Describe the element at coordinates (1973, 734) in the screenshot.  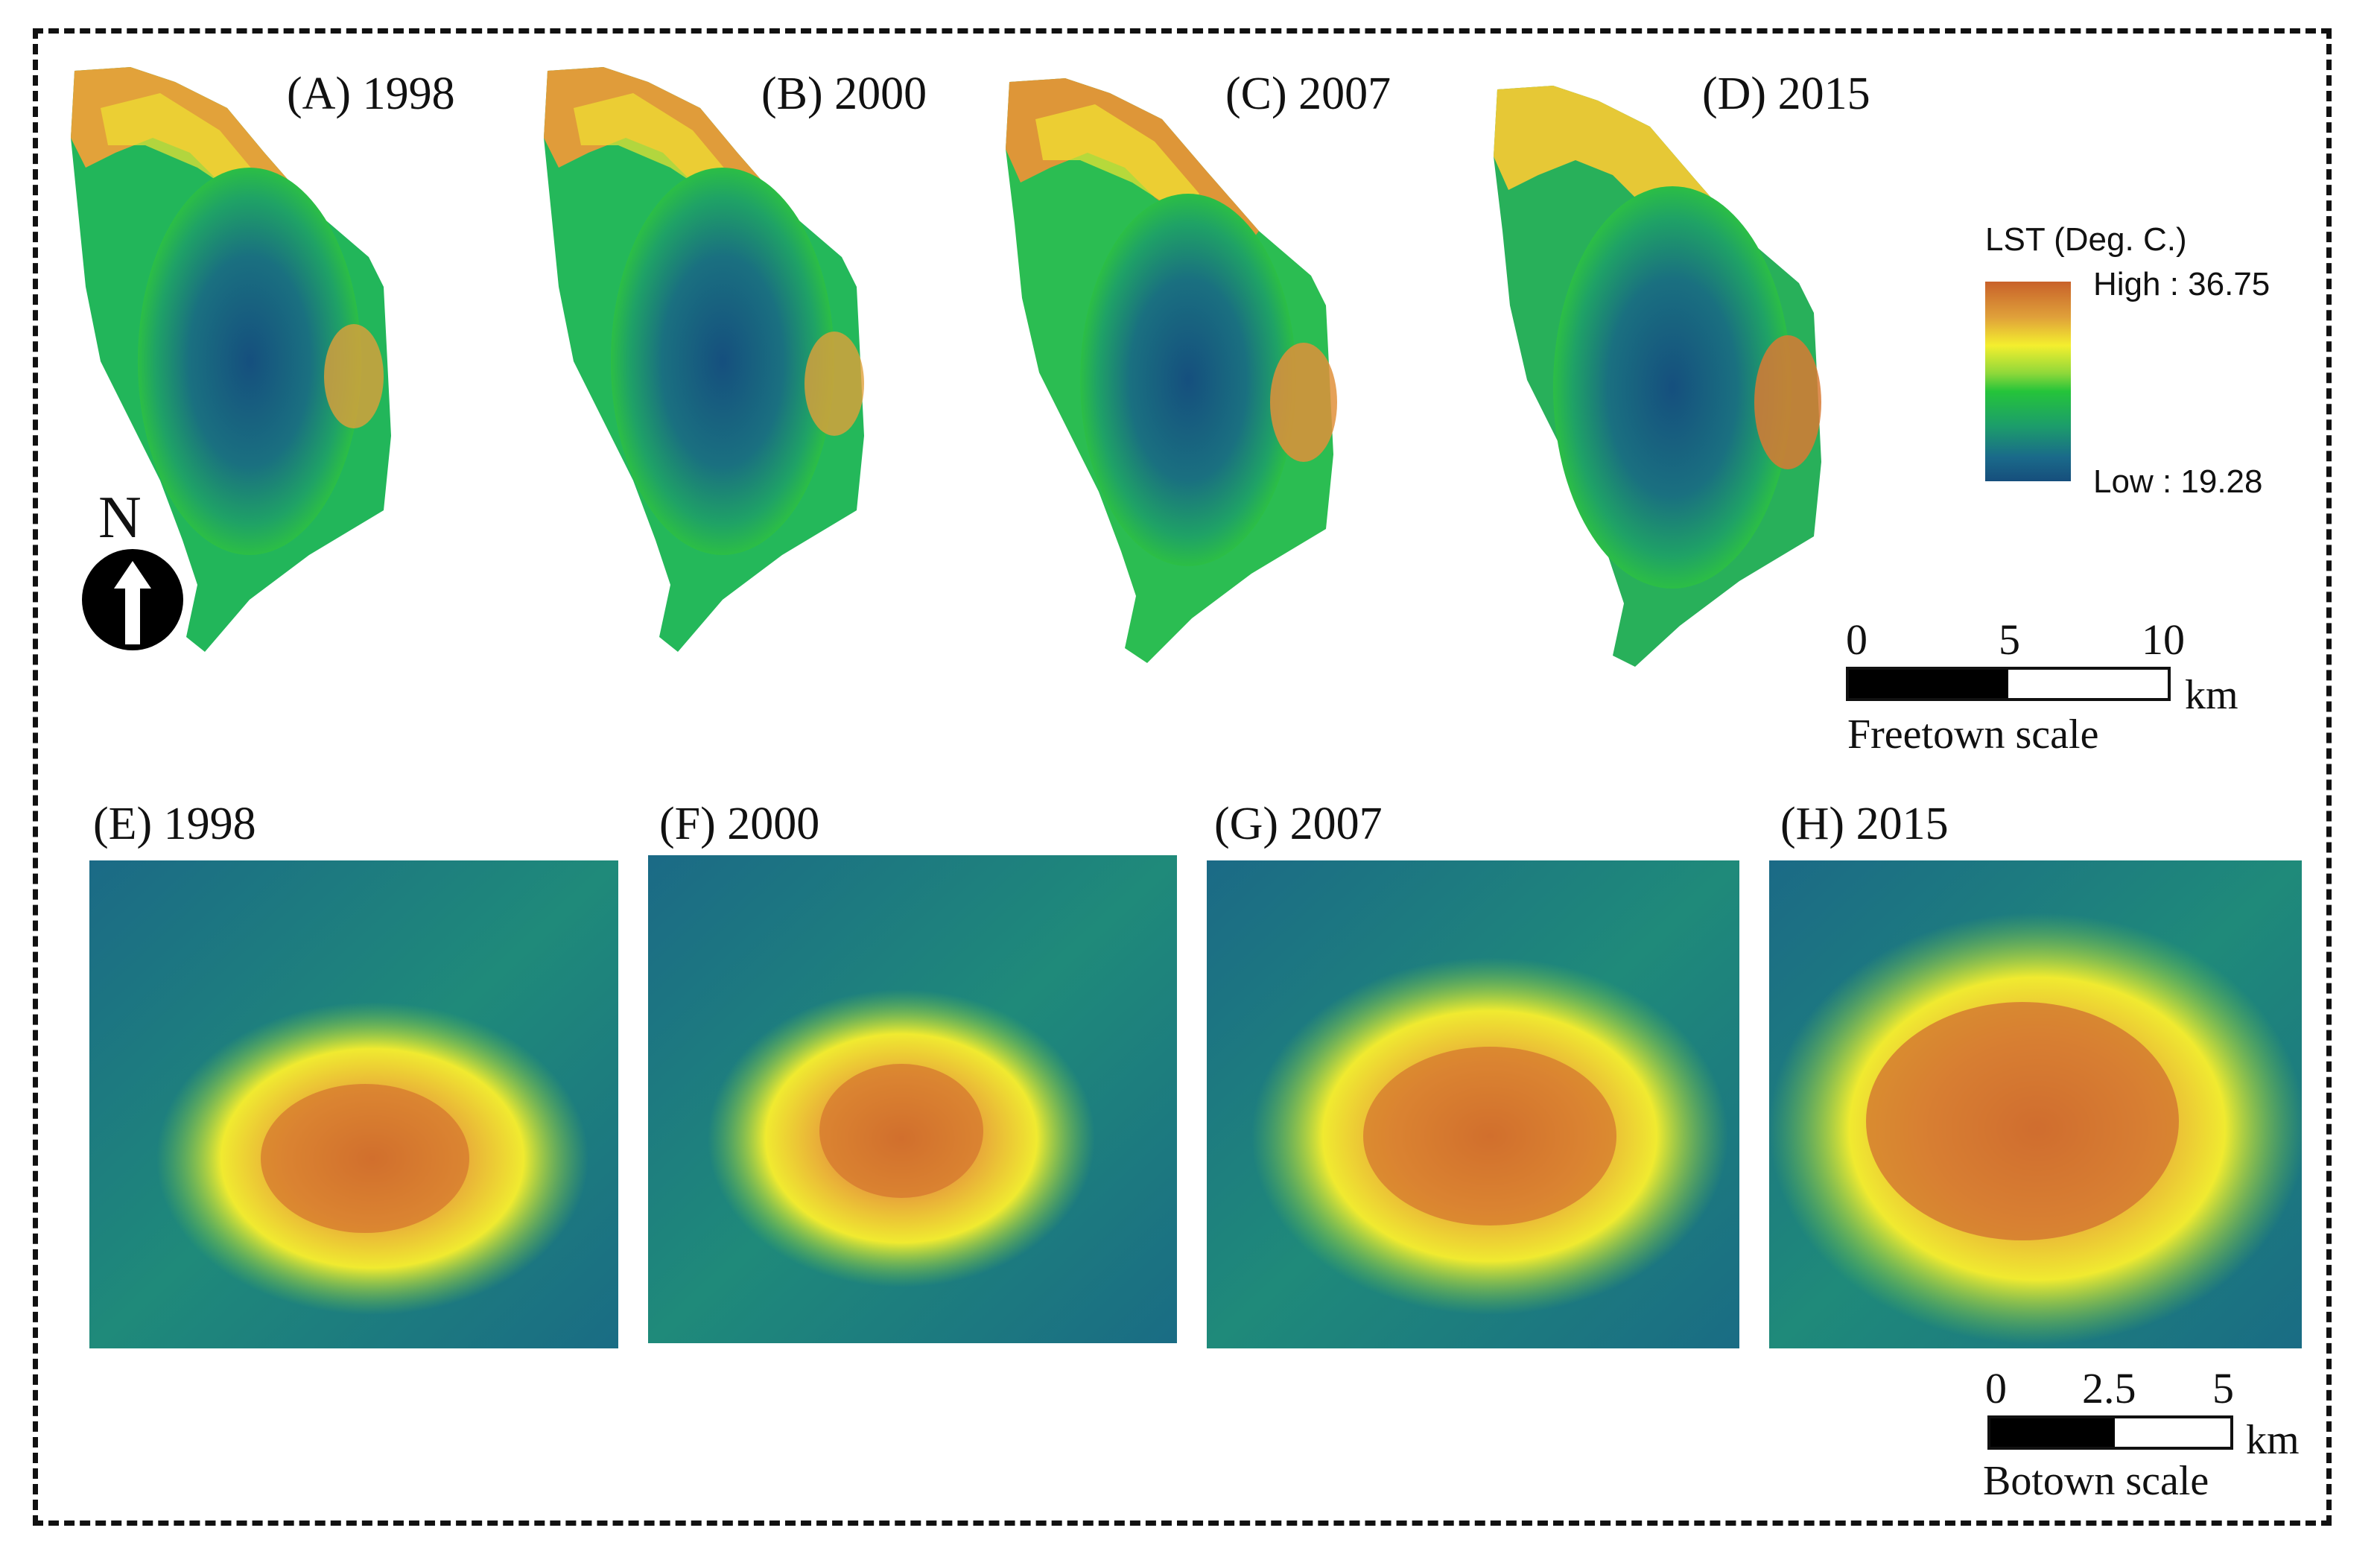
I see `scale-freetown-caption: Freetown scale` at that location.